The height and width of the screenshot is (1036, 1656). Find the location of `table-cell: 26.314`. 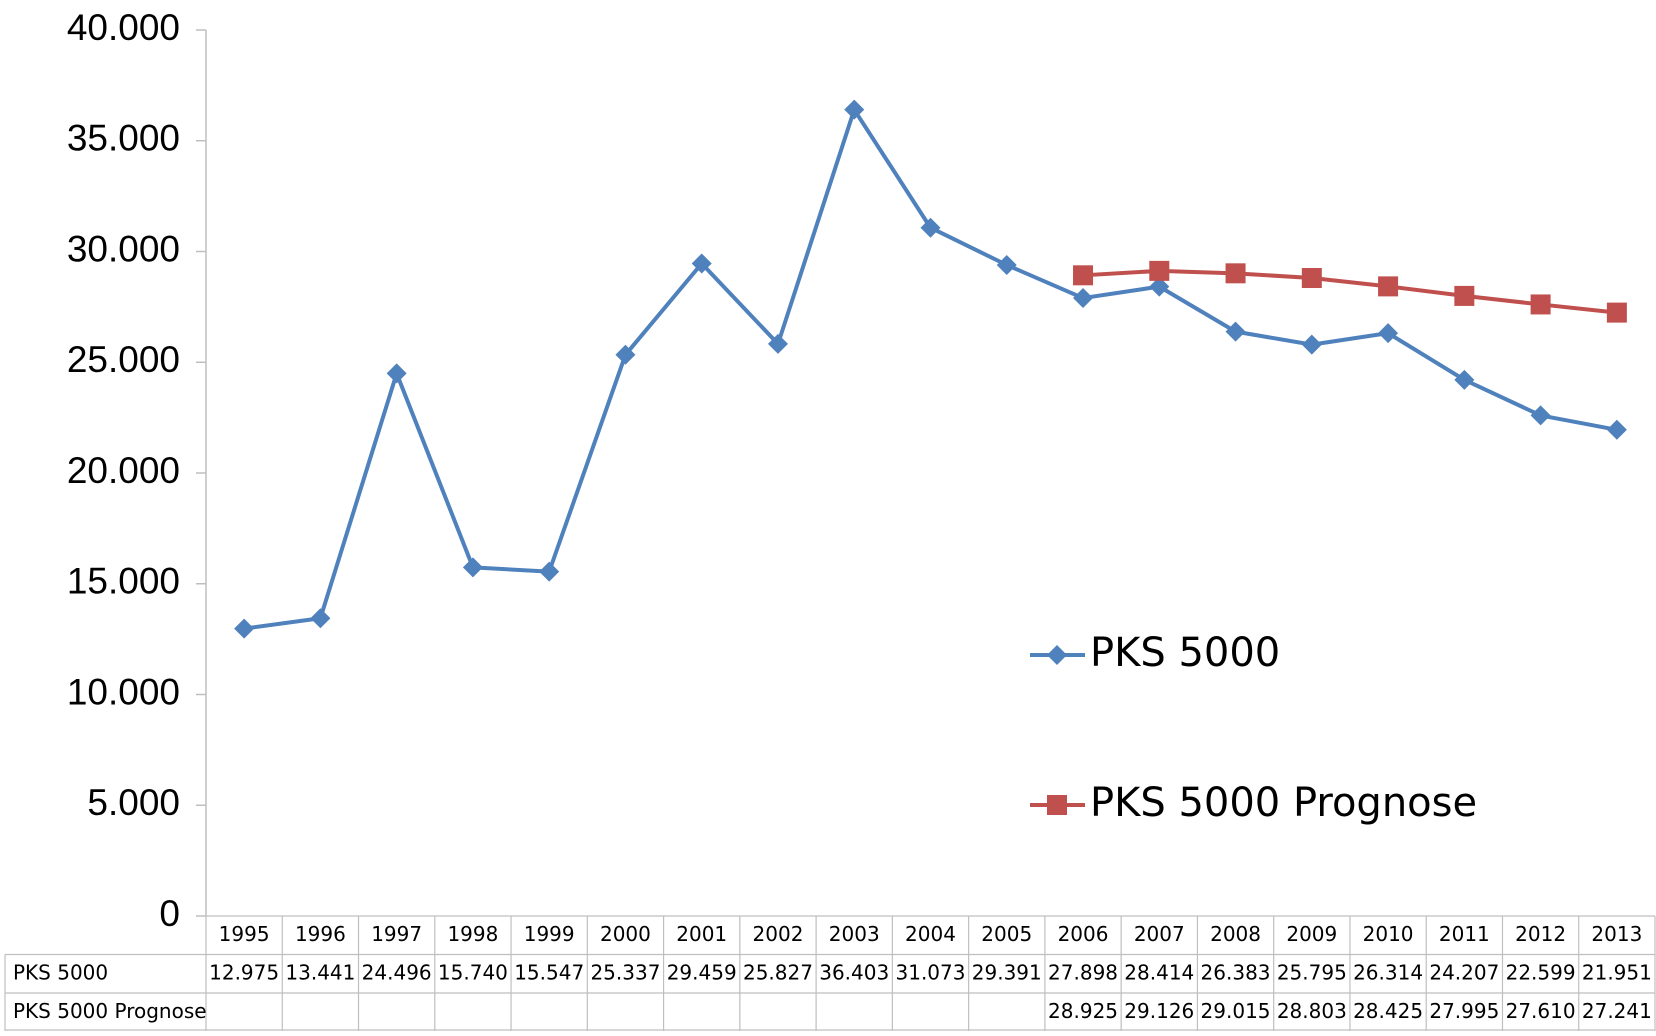

table-cell: 26.314 is located at coordinates (1388, 972).